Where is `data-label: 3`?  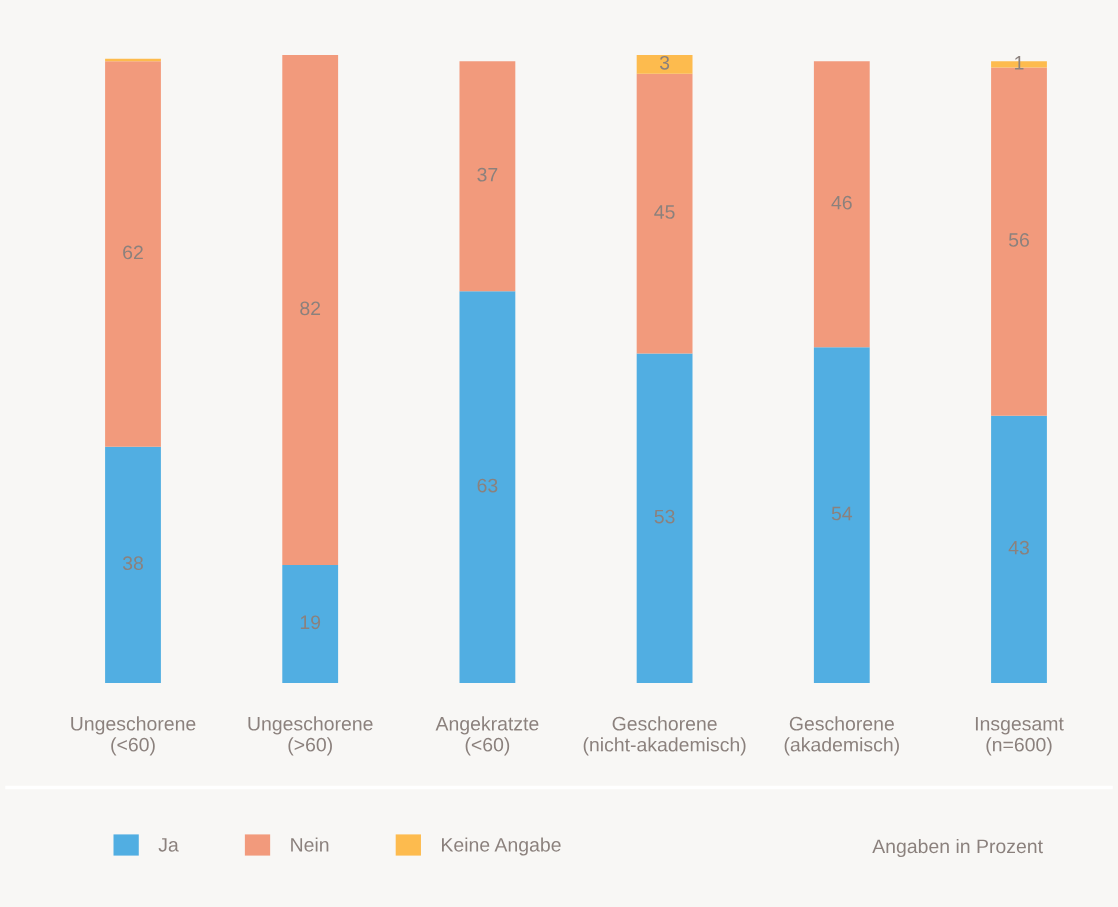 data-label: 3 is located at coordinates (664, 62).